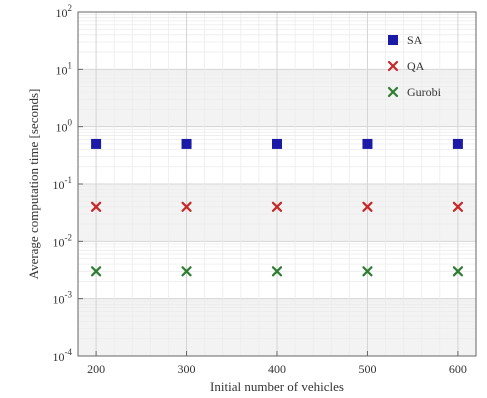 The height and width of the screenshot is (398, 487). I want to click on y-tick-label: 10⁻¹, so click(63, 183).